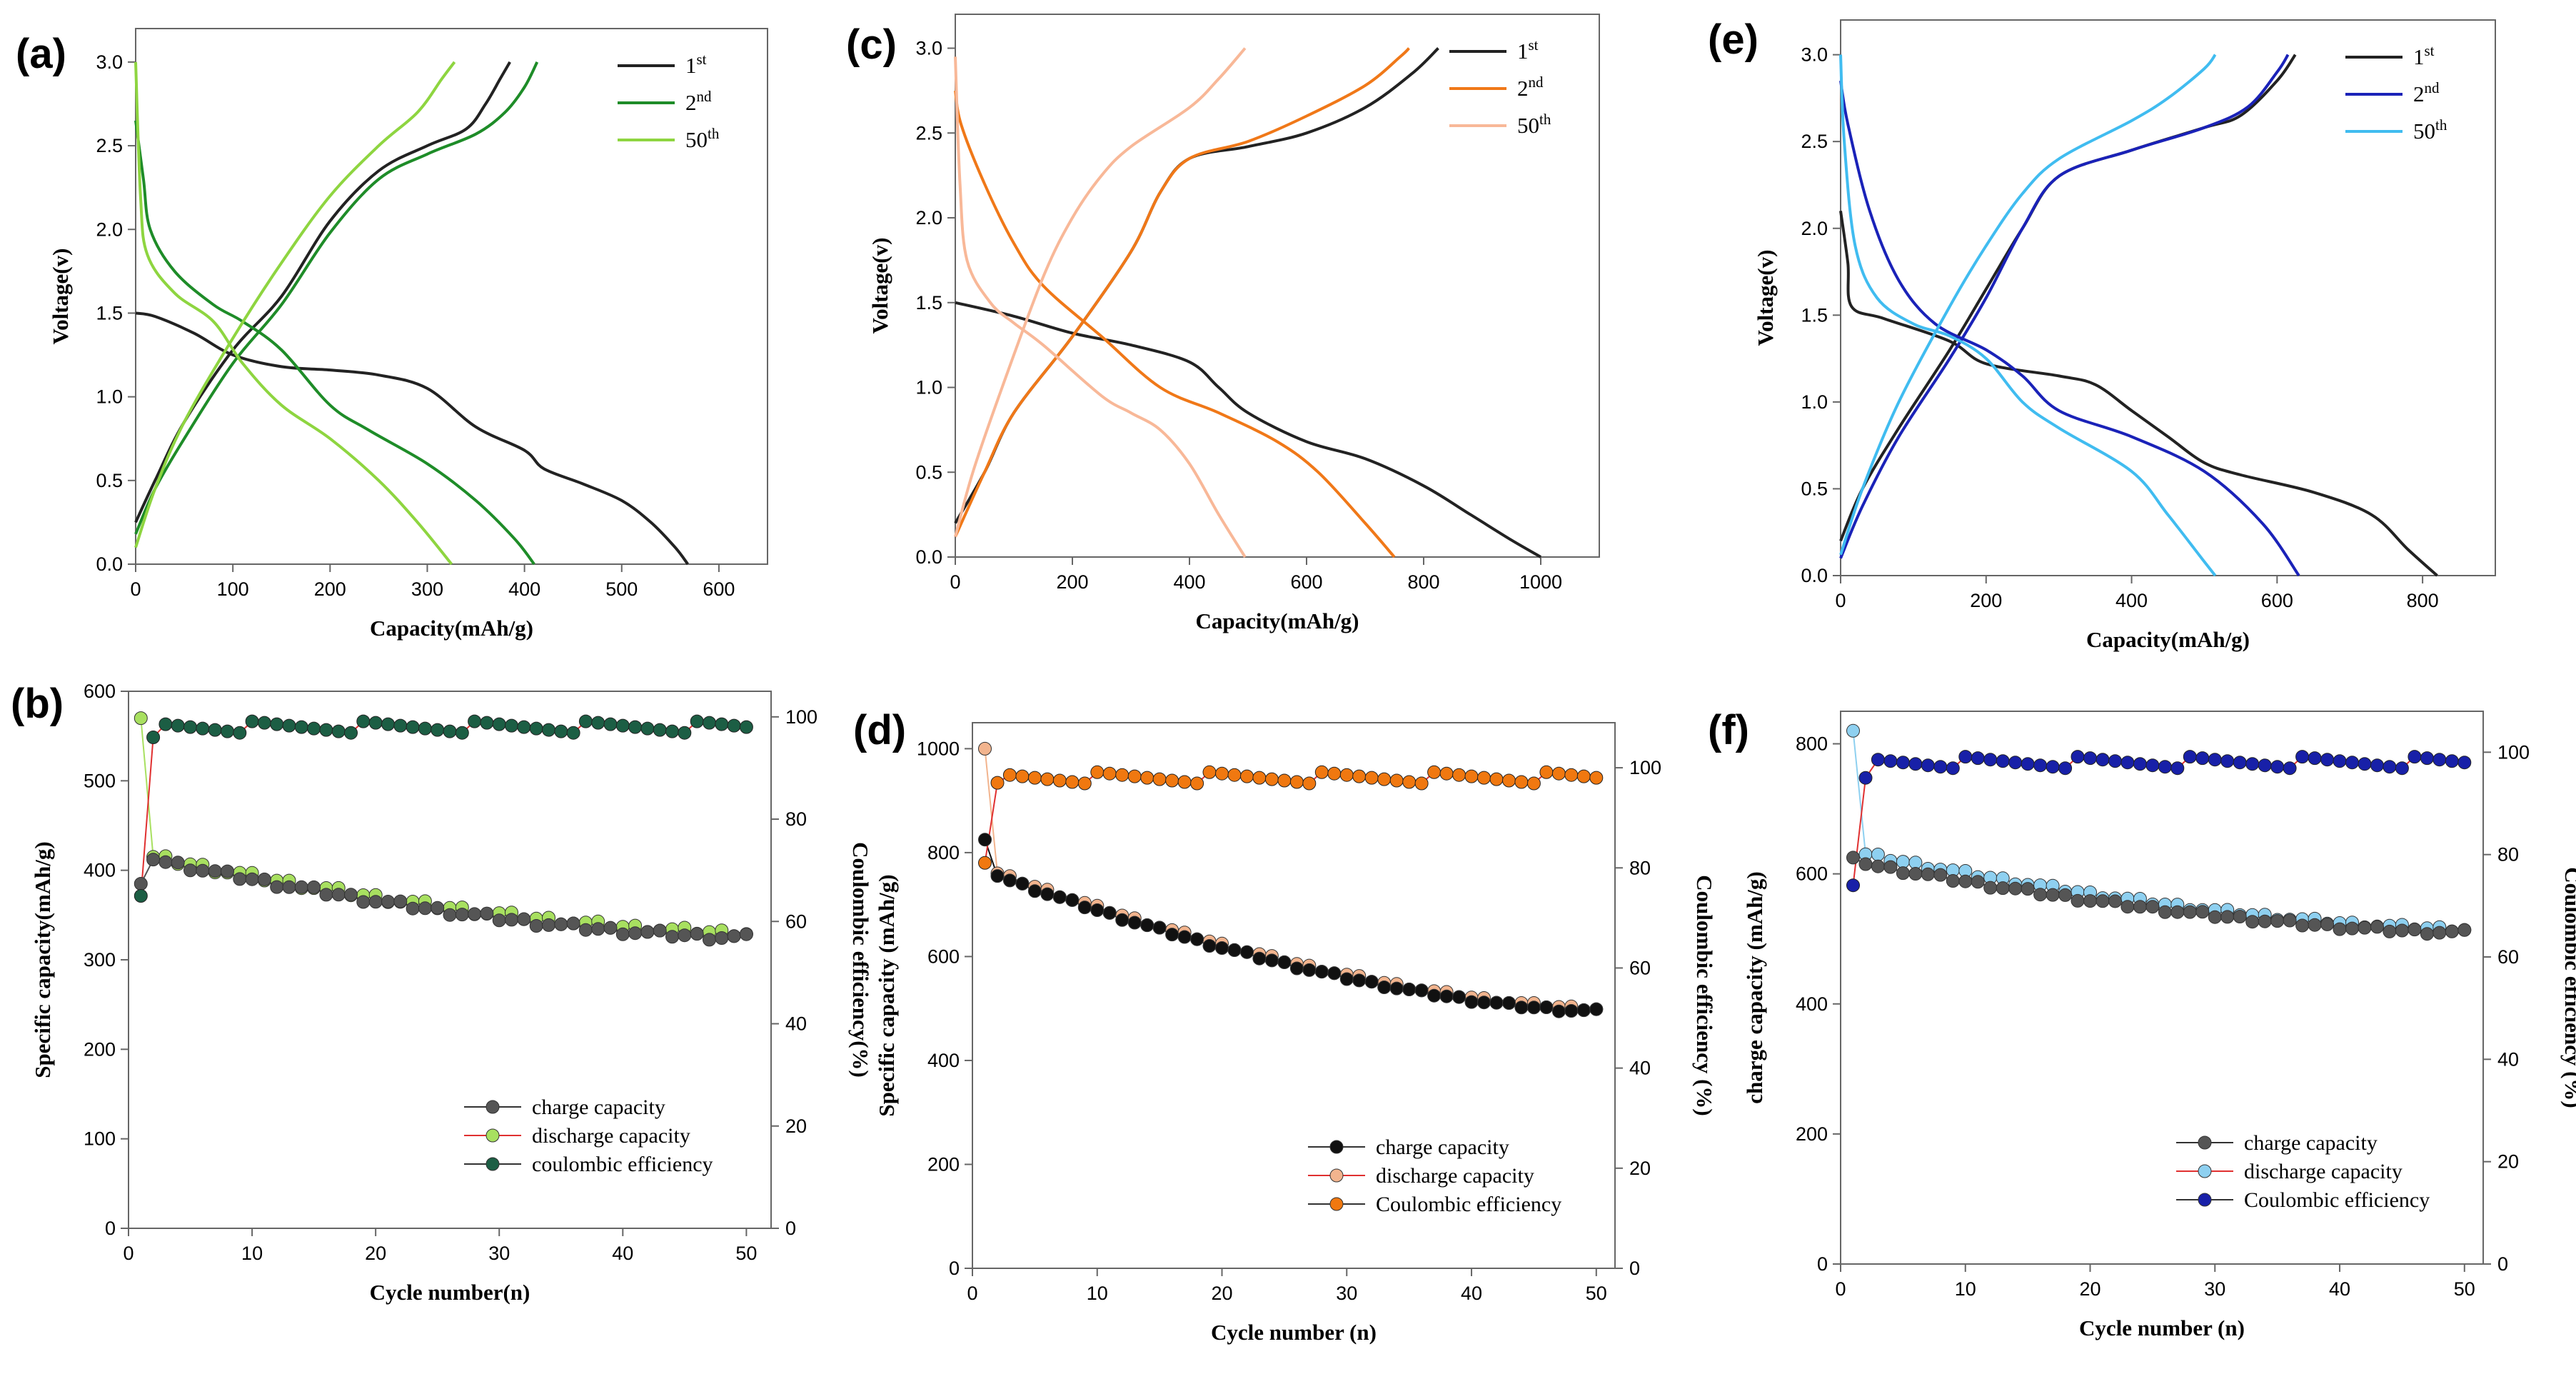 The width and height of the screenshot is (2576, 1374). What do you see at coordinates (100, 691) in the screenshot?
I see `y-tick-label-b: 600` at bounding box center [100, 691].